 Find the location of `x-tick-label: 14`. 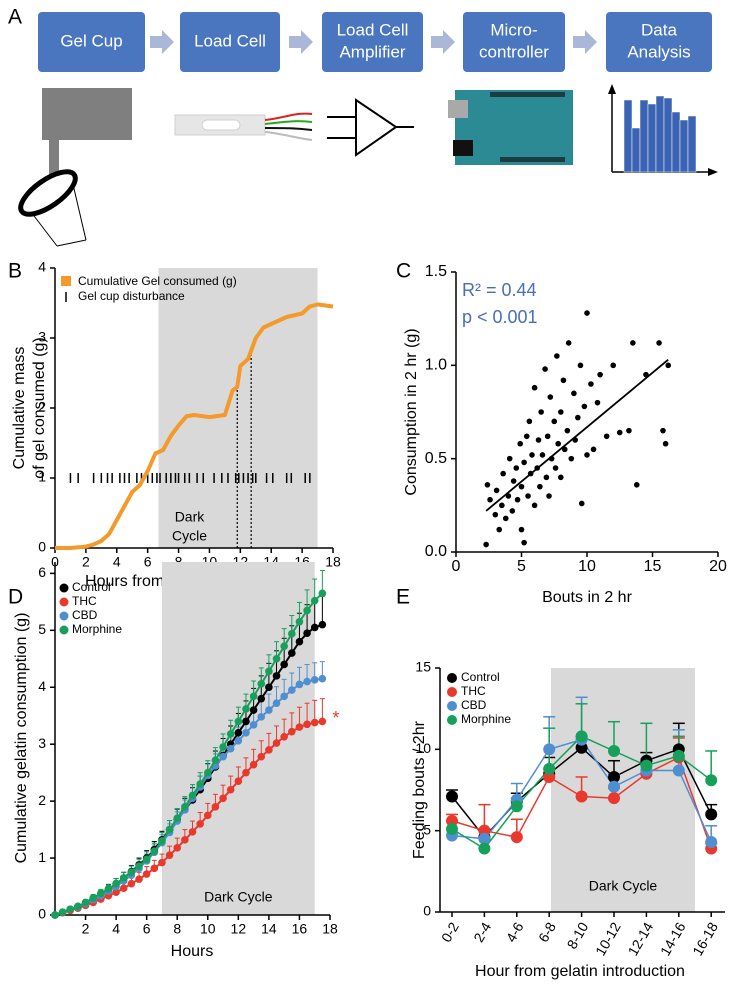

x-tick-label: 14 is located at coordinates (269, 929).